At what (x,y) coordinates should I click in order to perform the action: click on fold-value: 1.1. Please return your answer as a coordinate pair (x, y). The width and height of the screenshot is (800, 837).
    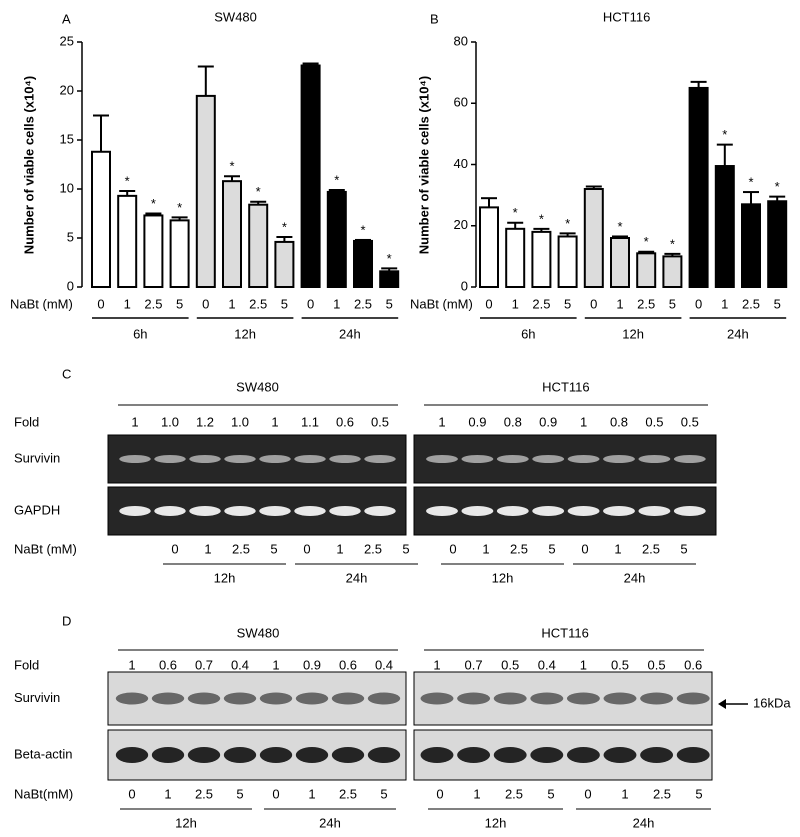
    Looking at the image, I should click on (310, 421).